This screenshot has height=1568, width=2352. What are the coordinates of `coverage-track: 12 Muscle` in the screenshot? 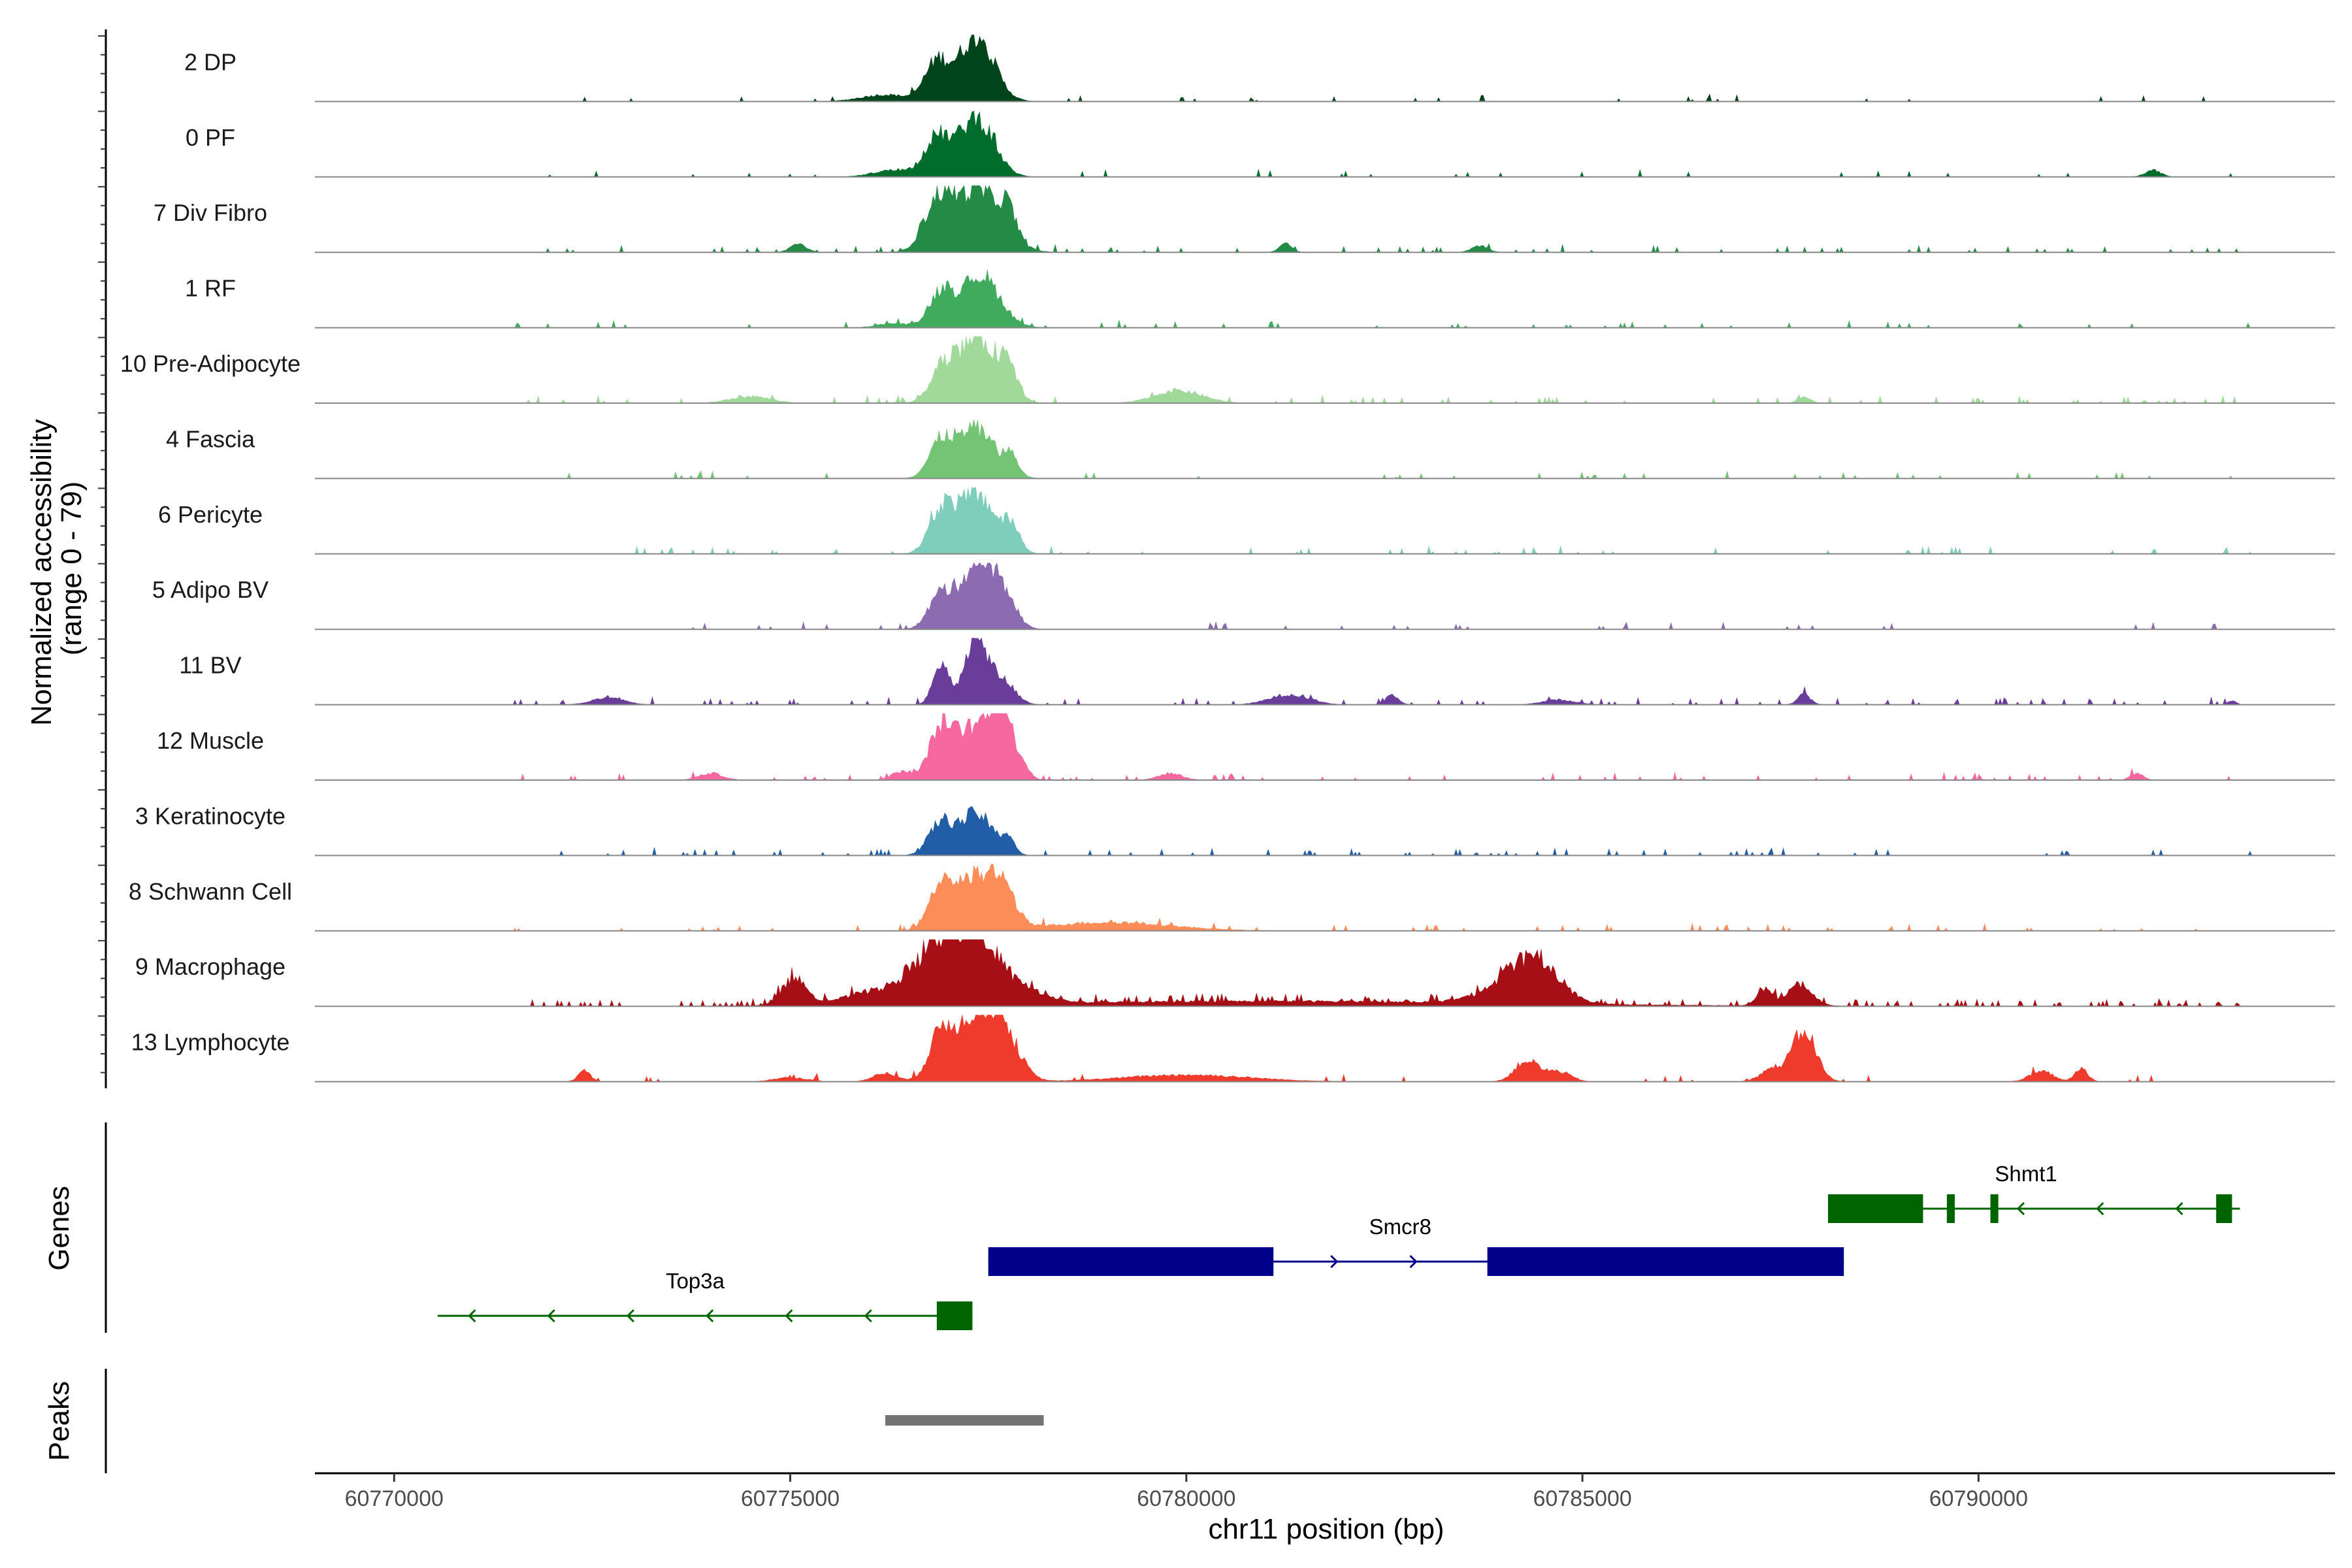 It's located at (1246, 747).